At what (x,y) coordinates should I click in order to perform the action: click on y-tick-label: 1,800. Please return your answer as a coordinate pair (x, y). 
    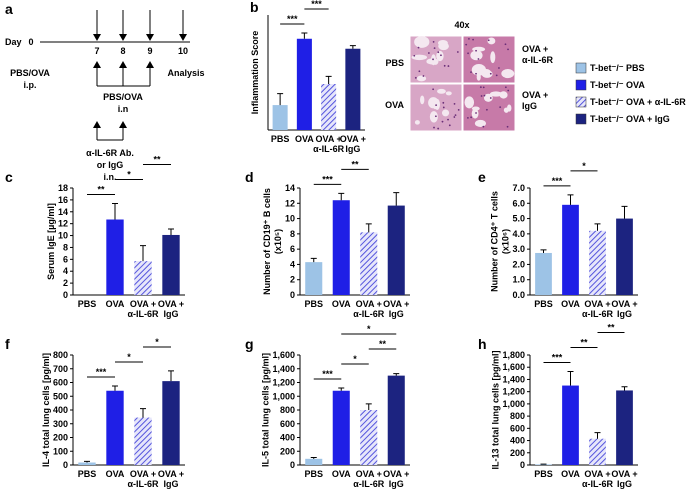
    Looking at the image, I should click on (513, 355).